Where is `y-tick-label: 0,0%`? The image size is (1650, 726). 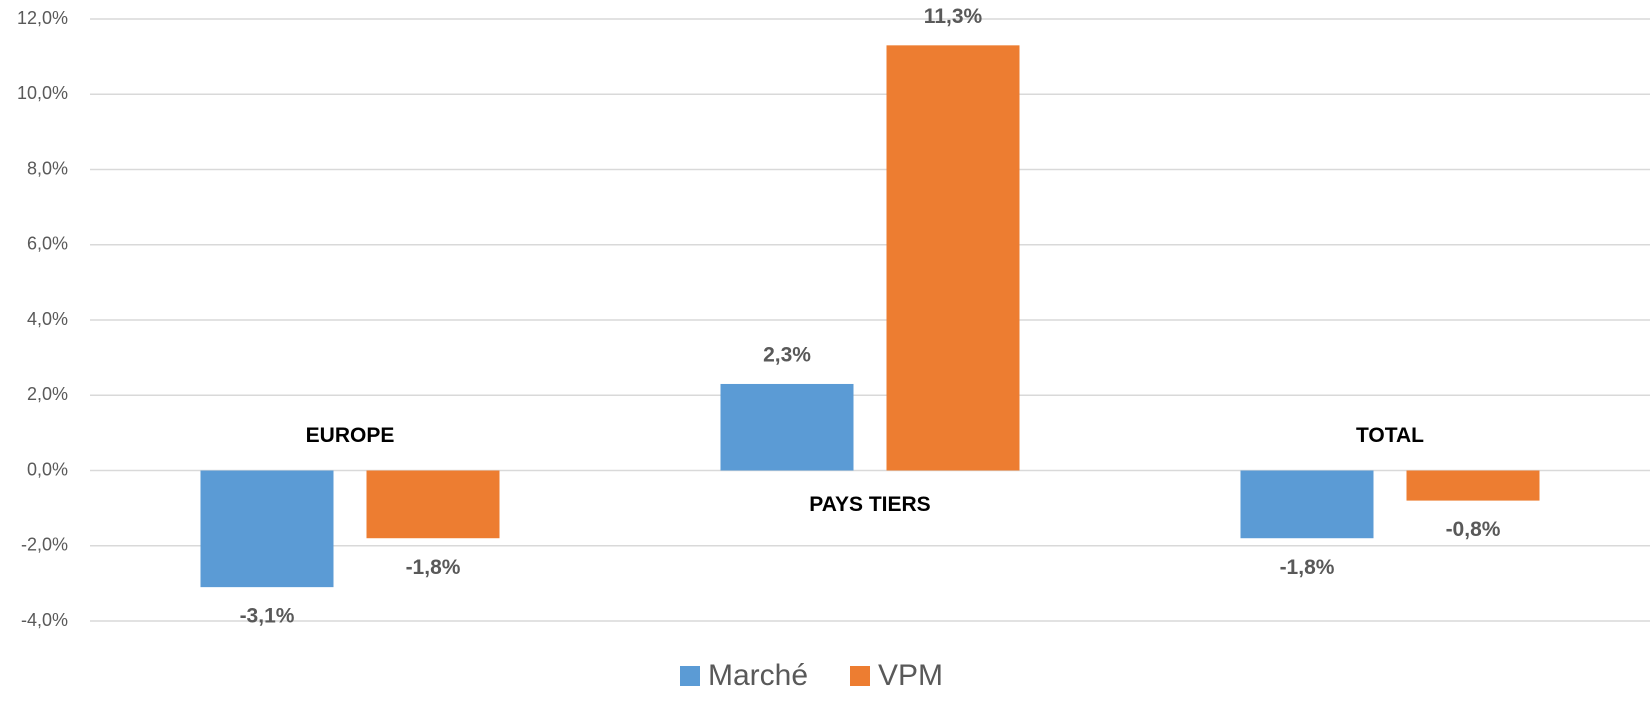
y-tick-label: 0,0% is located at coordinates (47, 469).